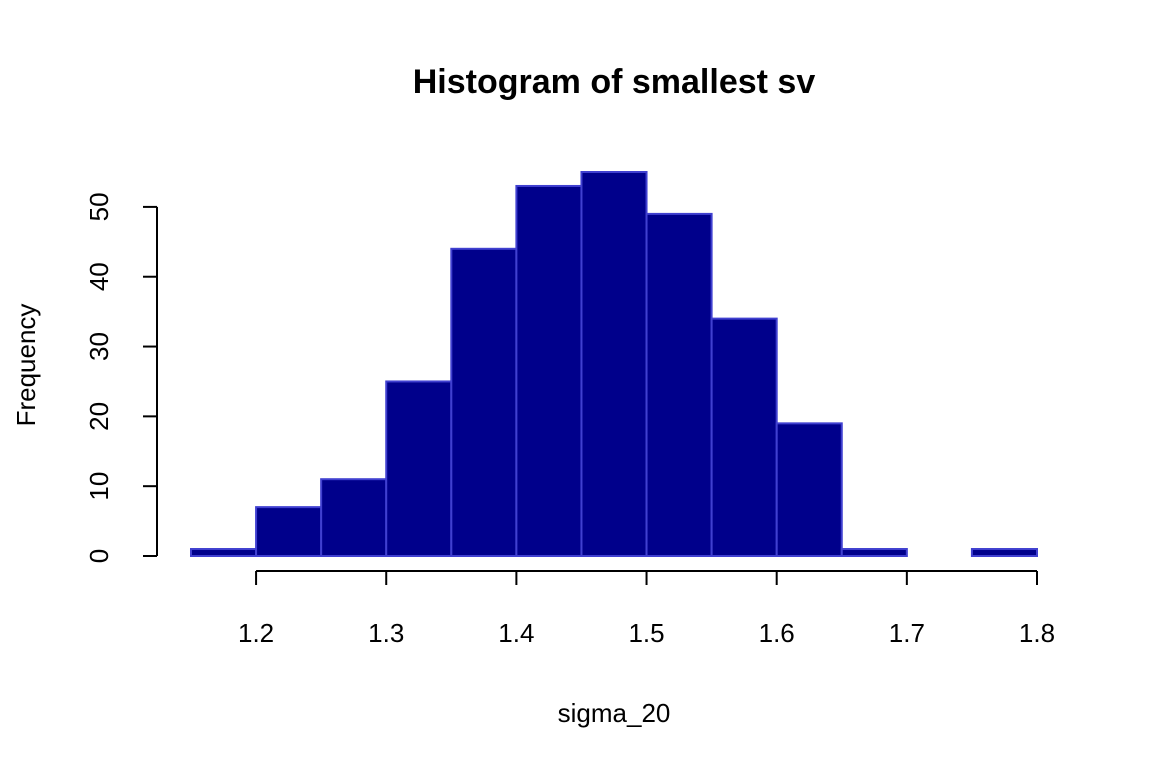 This screenshot has width=1152, height=773. I want to click on x-axis: 1.2 1.3 1.4 1.5 1.6 1.7 1.8, so click(646, 609).